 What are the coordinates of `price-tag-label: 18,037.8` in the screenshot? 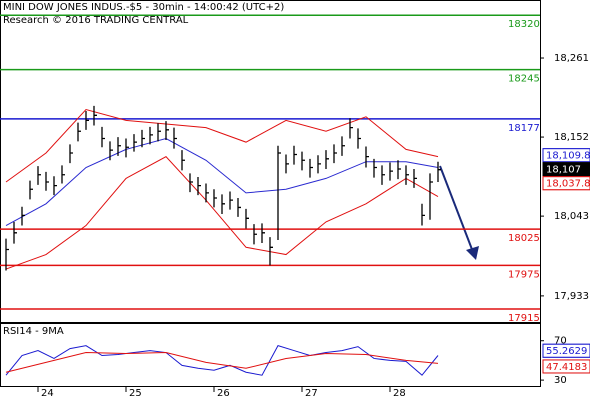 It's located at (568, 184).